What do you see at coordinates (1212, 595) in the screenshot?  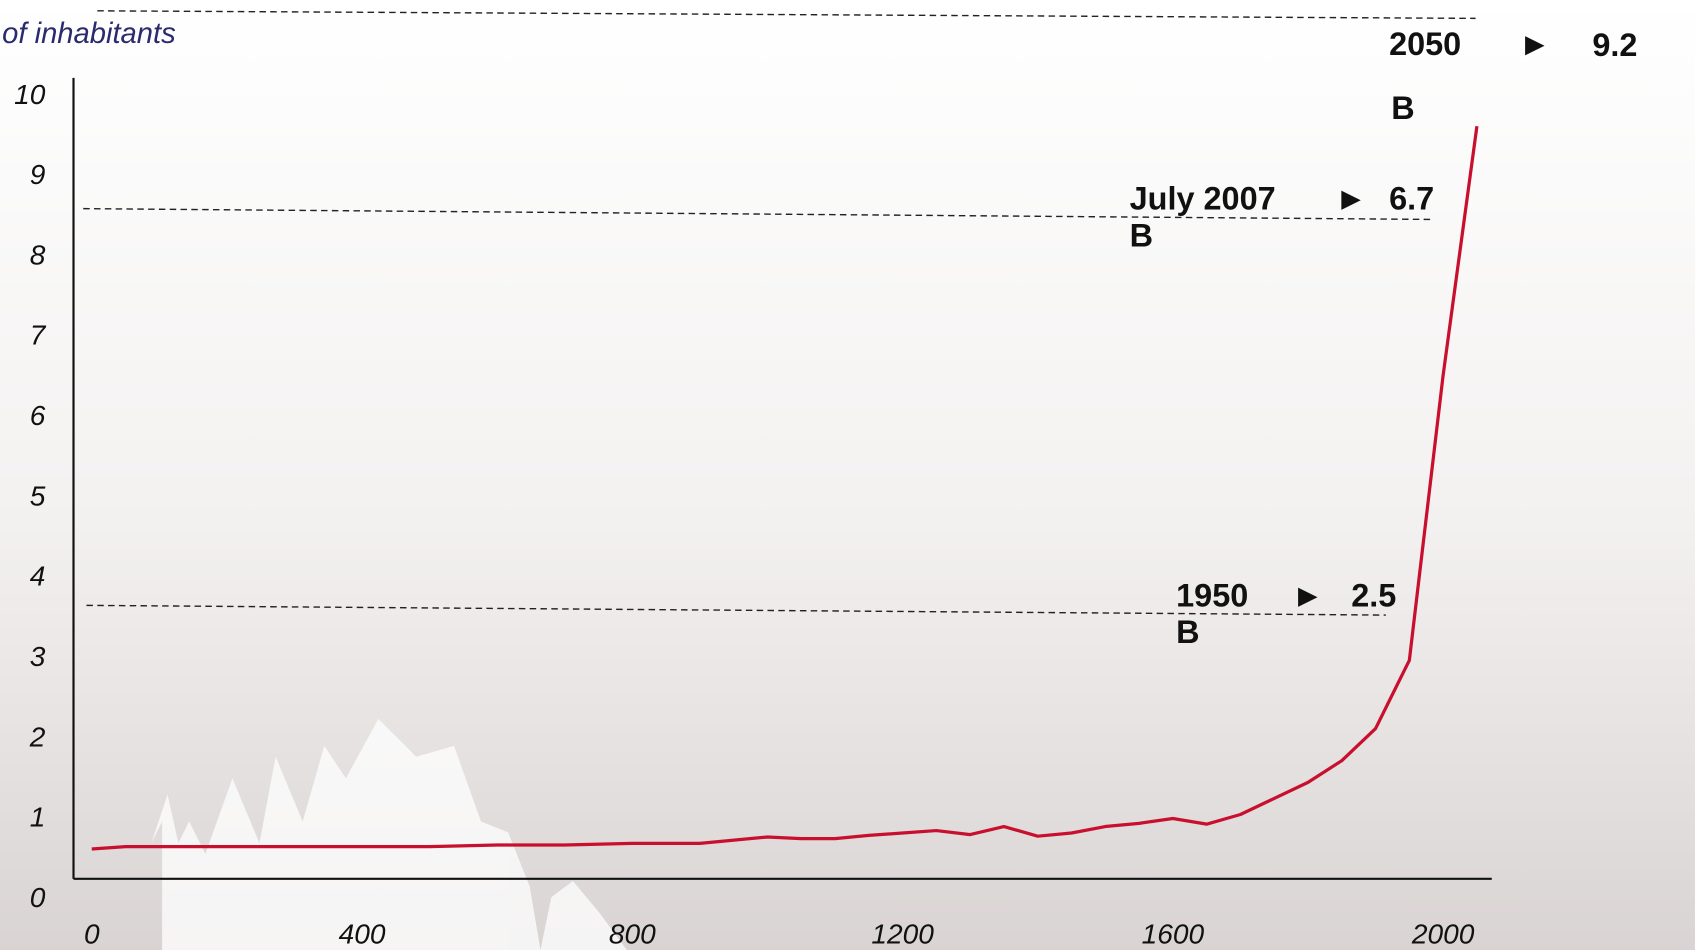 I see `annotation-date: 1950` at bounding box center [1212, 595].